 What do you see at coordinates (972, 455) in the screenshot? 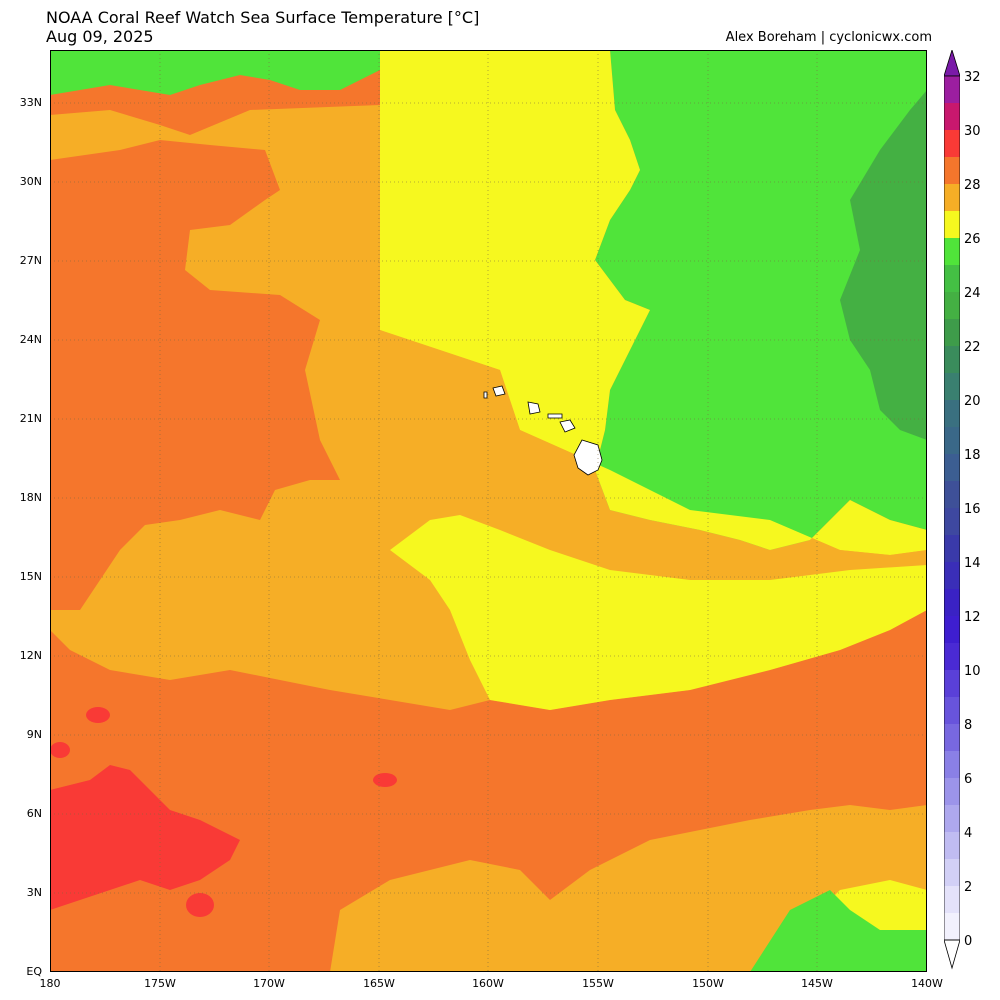
I see `colorbar-label-18: 18` at bounding box center [972, 455].